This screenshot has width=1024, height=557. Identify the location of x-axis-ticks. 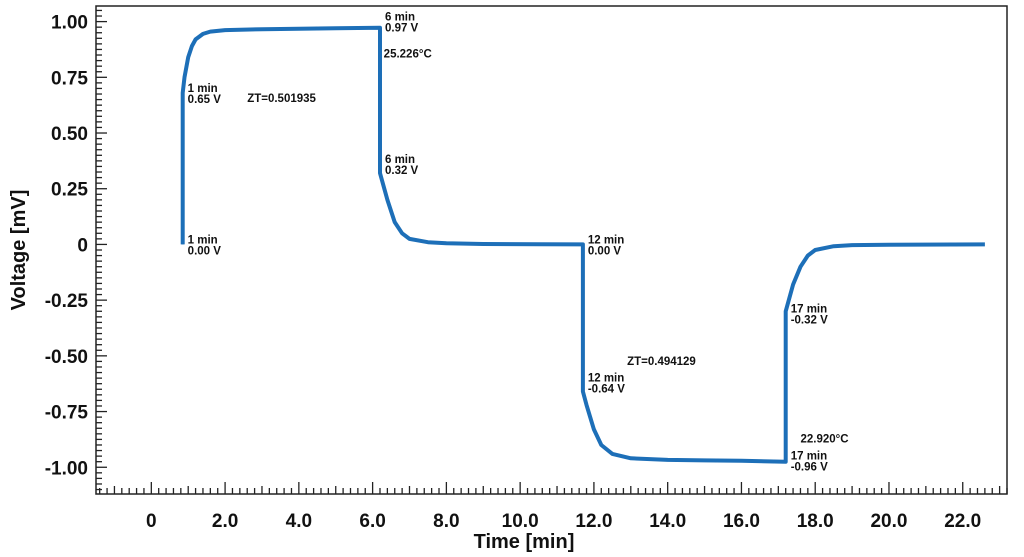
(553, 488).